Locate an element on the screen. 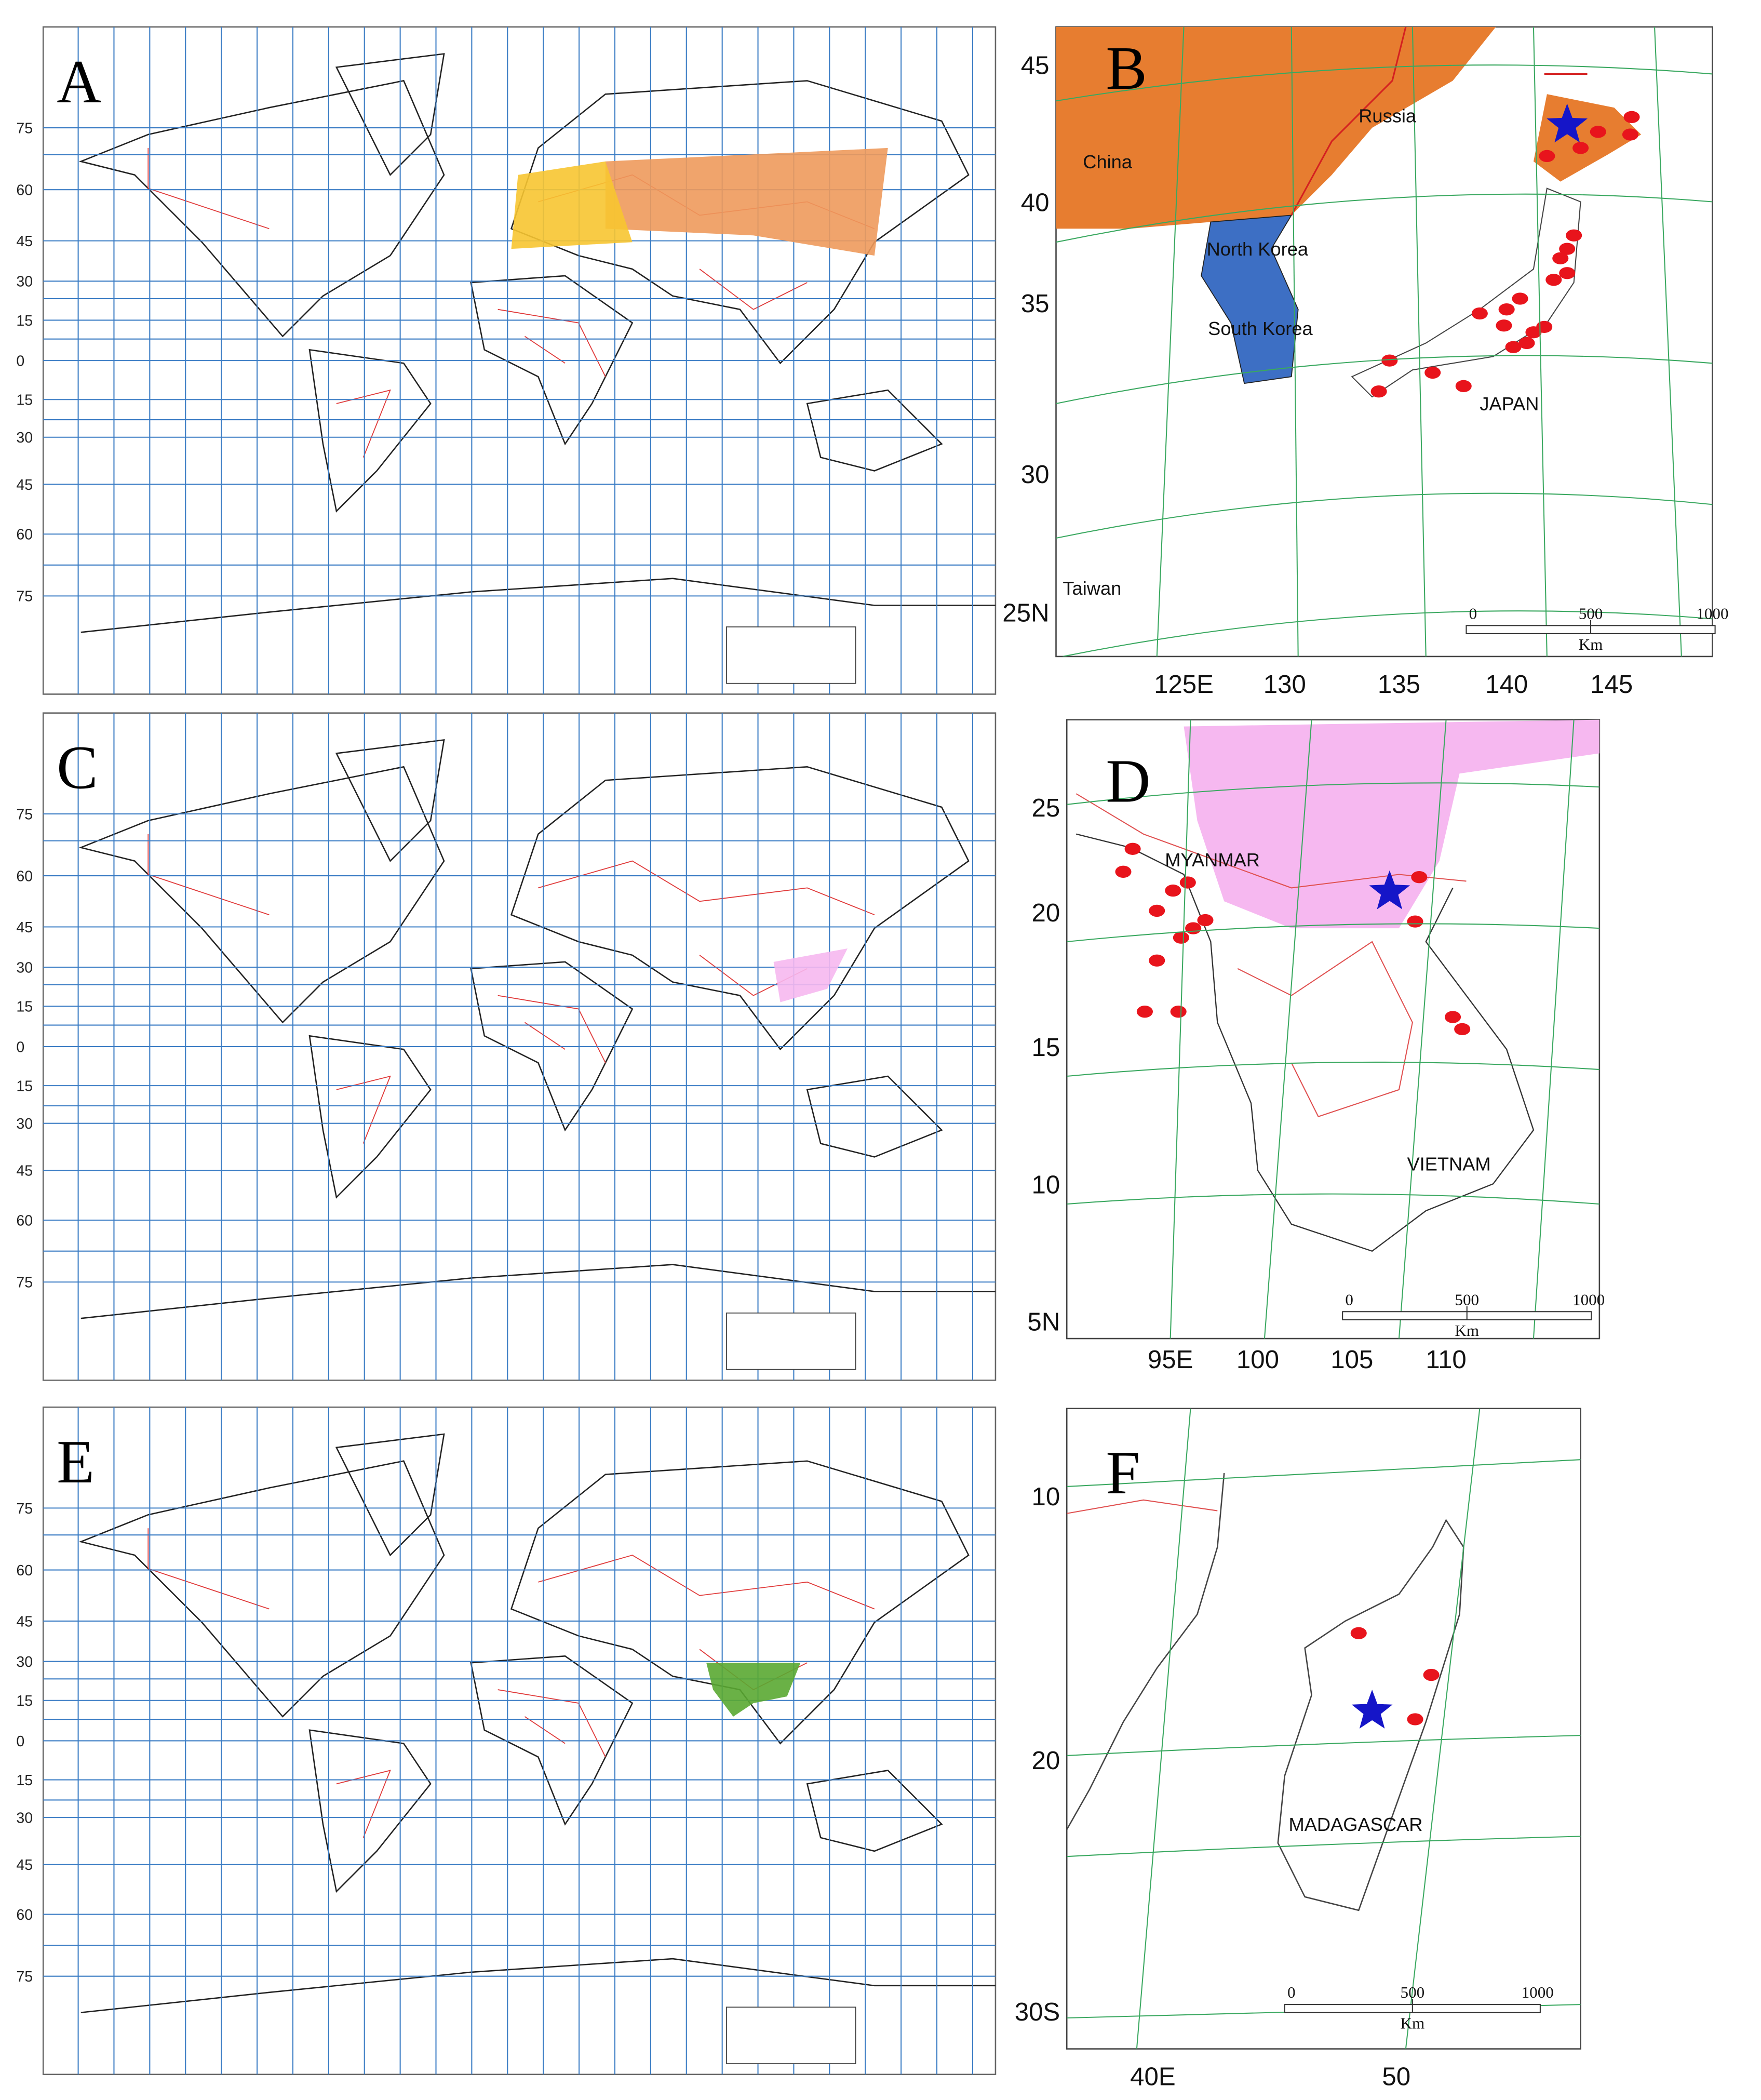  latitude-label: 35 is located at coordinates (1035, 303).